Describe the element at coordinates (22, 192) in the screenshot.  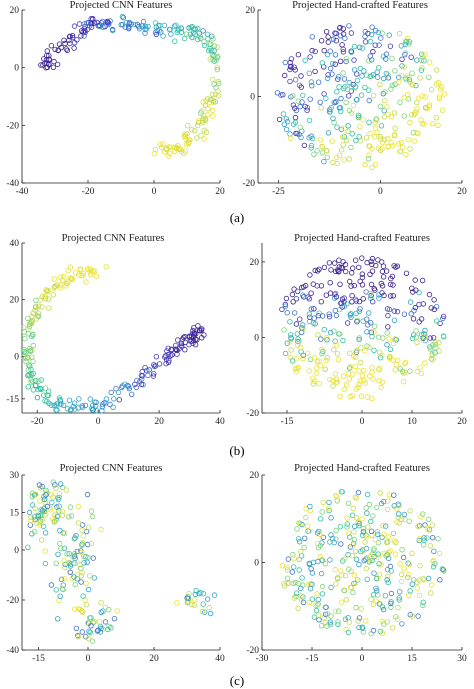
I see `x-tick-label: -40` at that location.